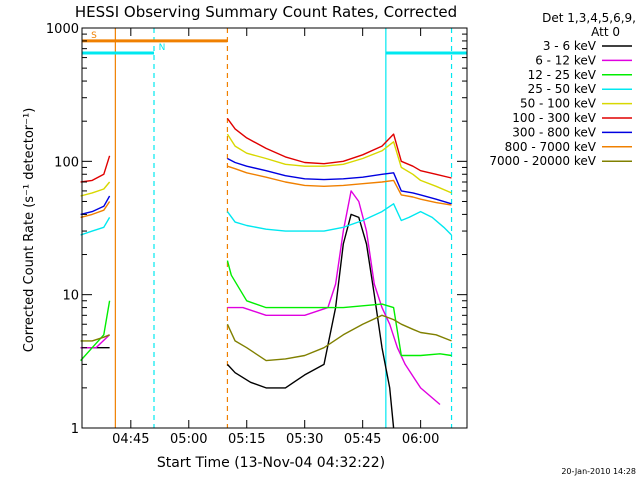 This screenshot has height=480, width=640. I want to click on y-tick-label-3: 100, so click(66, 162).